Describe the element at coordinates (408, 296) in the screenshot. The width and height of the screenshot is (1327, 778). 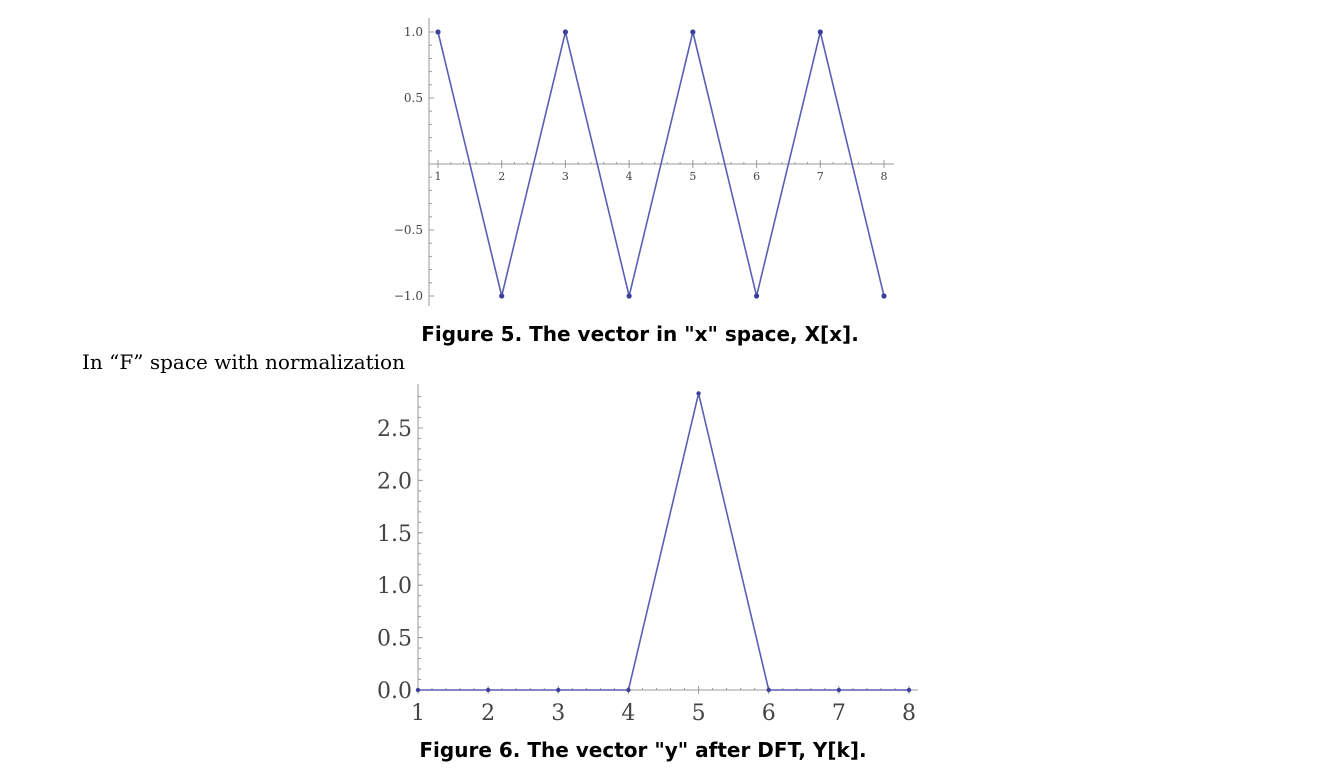
I see `y-tick-label: −1.0` at that location.